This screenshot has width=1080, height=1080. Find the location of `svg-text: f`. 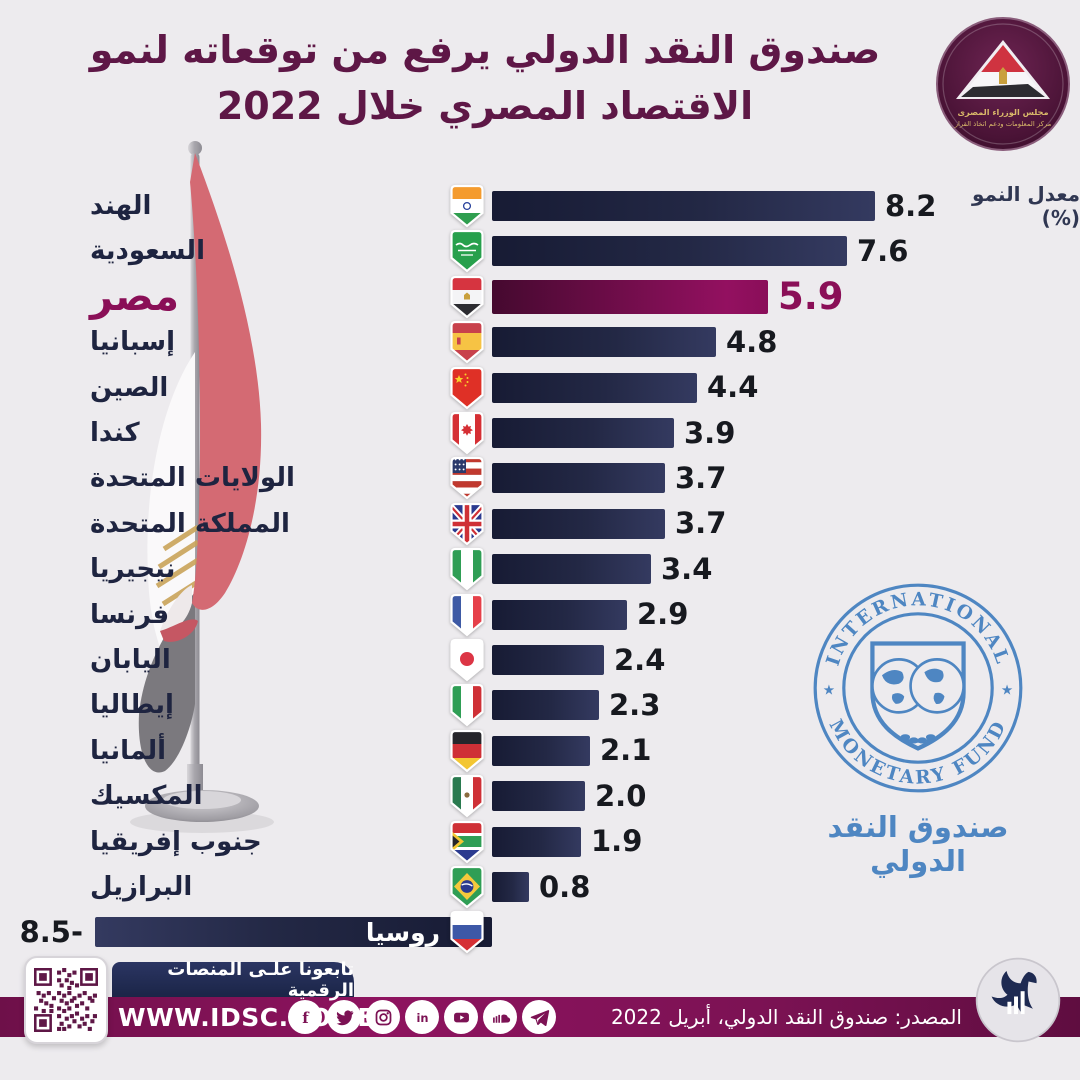

svg-text: f is located at coordinates (306, 1017).